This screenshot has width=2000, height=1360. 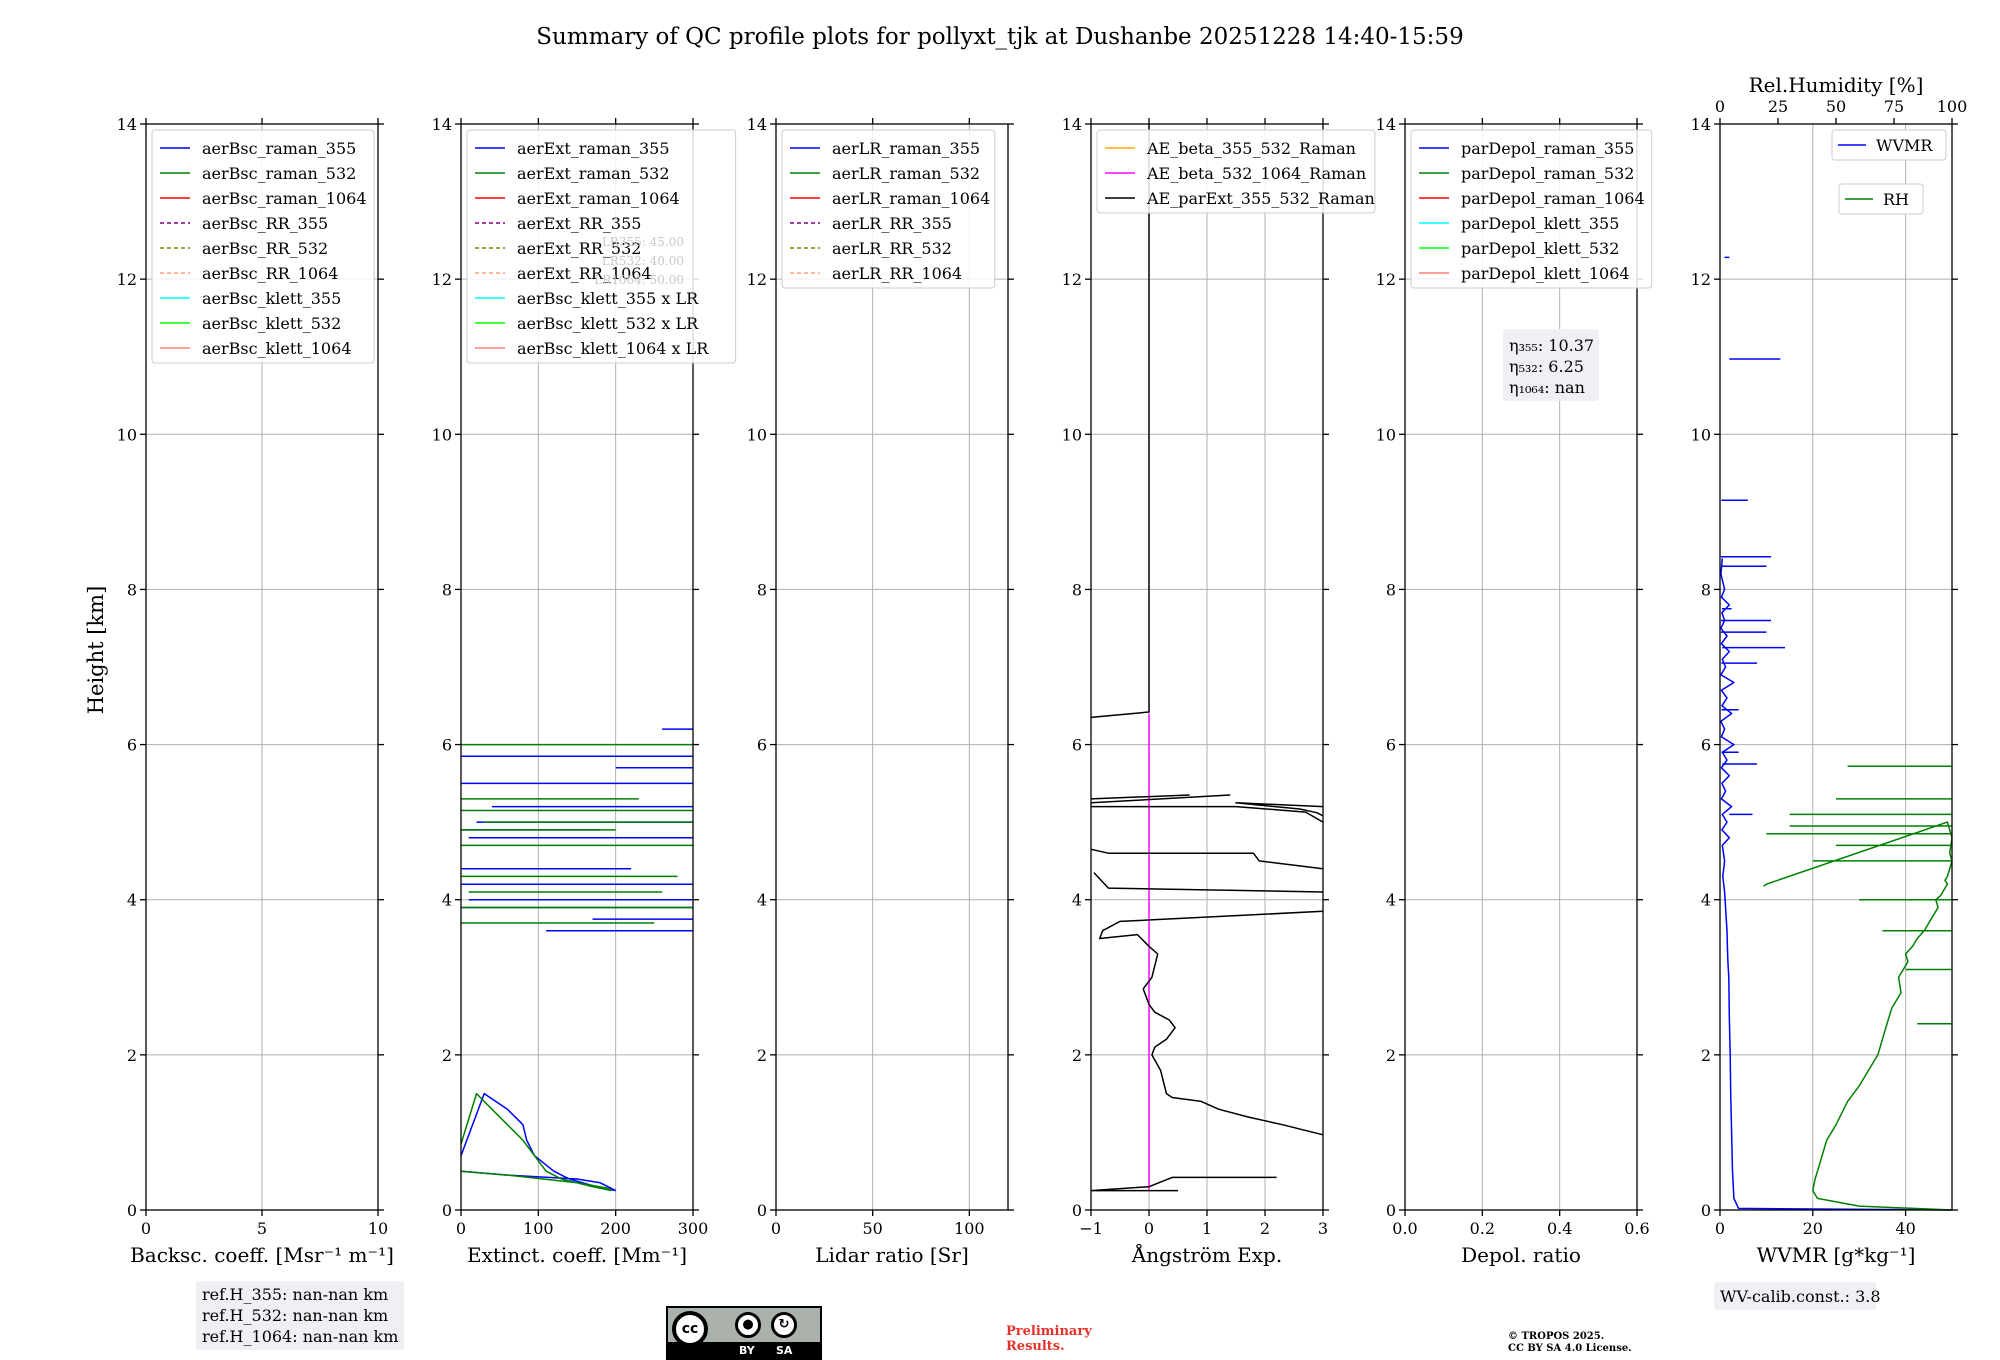 I want to click on legend-label: WVMR, so click(x=1904, y=145).